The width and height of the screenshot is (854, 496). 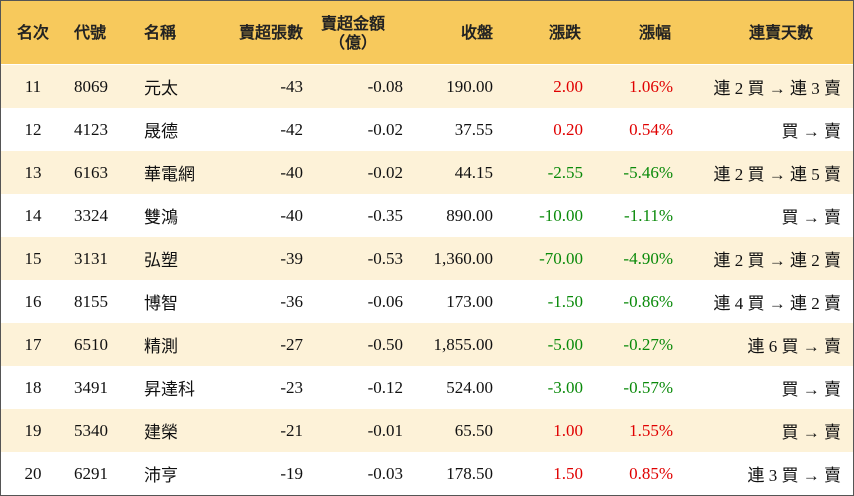 I want to click on cell-text: -0.57%, so click(x=648, y=387).